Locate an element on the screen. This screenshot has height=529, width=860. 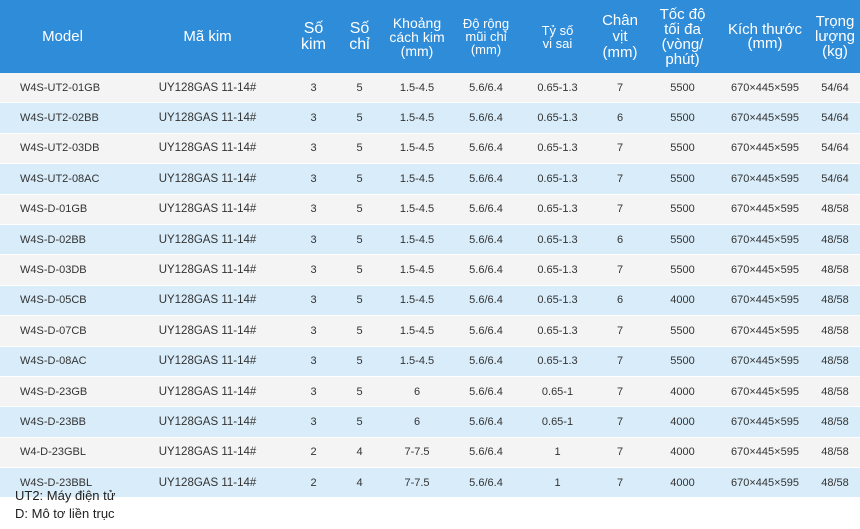
cell-model: W4S-D-23BBL is located at coordinates (62, 483).